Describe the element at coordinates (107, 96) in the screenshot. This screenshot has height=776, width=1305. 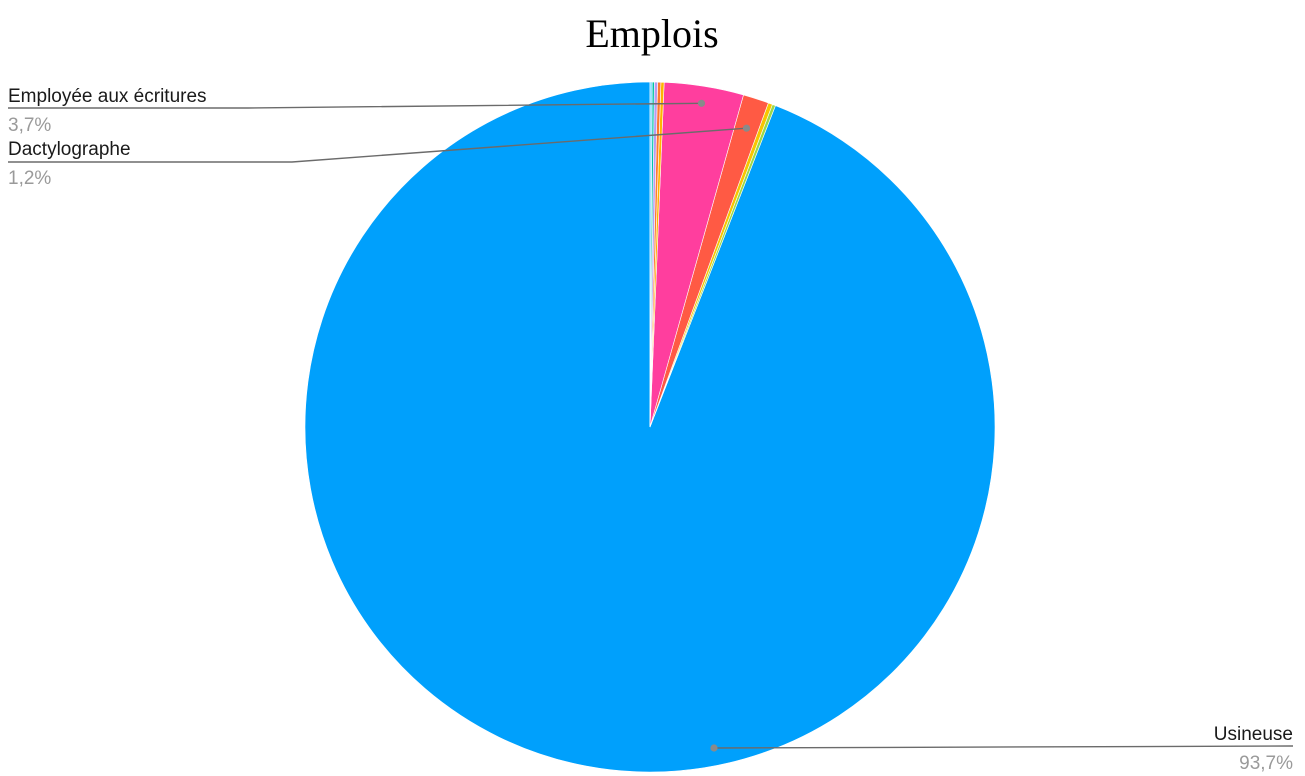
I see `slice-label: Employée aux écritures` at that location.